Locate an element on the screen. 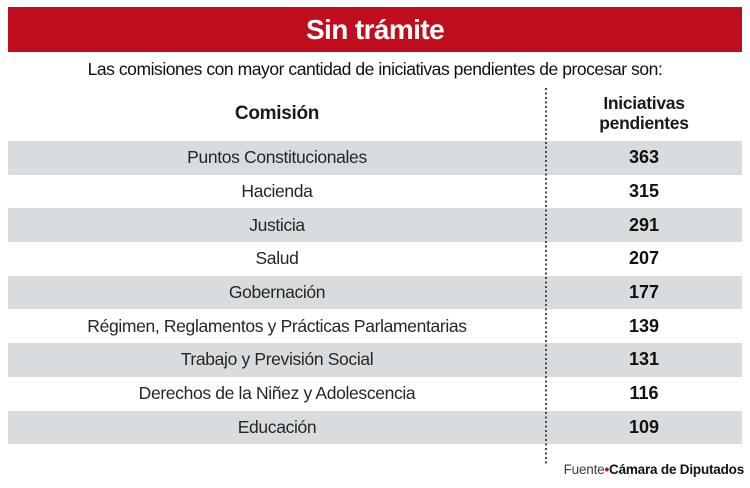 This screenshot has height=488, width=750. commission-name-cell: Hacienda is located at coordinates (277, 191).